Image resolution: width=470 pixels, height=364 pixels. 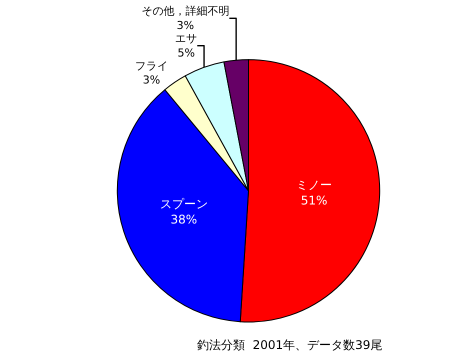 I want to click on slice-label: スプーン, so click(x=184, y=204).